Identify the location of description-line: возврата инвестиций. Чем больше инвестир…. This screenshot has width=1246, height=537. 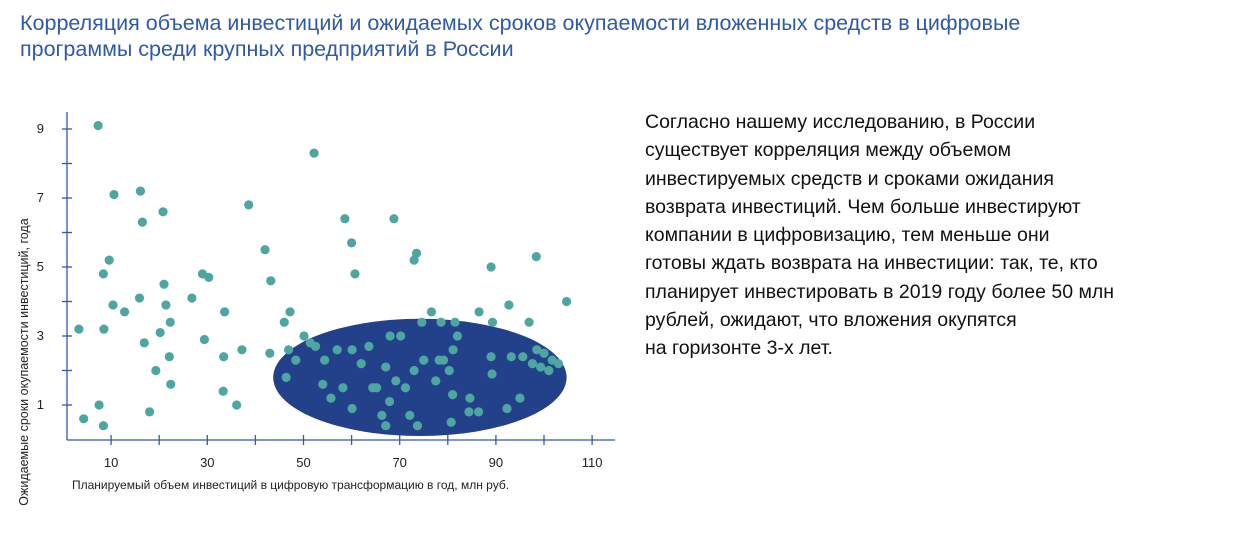
(863, 206).